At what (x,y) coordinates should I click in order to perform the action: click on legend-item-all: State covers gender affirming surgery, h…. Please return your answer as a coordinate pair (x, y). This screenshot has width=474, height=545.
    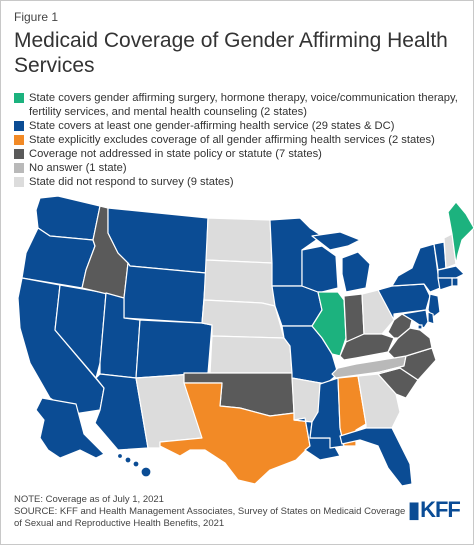
    Looking at the image, I should click on (242, 105).